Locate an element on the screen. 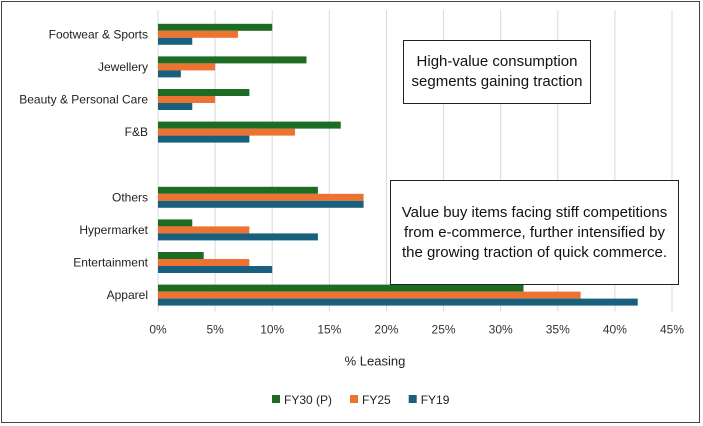 Image resolution: width=703 pixels, height=426 pixels. x-tick-label: 45% is located at coordinates (672, 329).